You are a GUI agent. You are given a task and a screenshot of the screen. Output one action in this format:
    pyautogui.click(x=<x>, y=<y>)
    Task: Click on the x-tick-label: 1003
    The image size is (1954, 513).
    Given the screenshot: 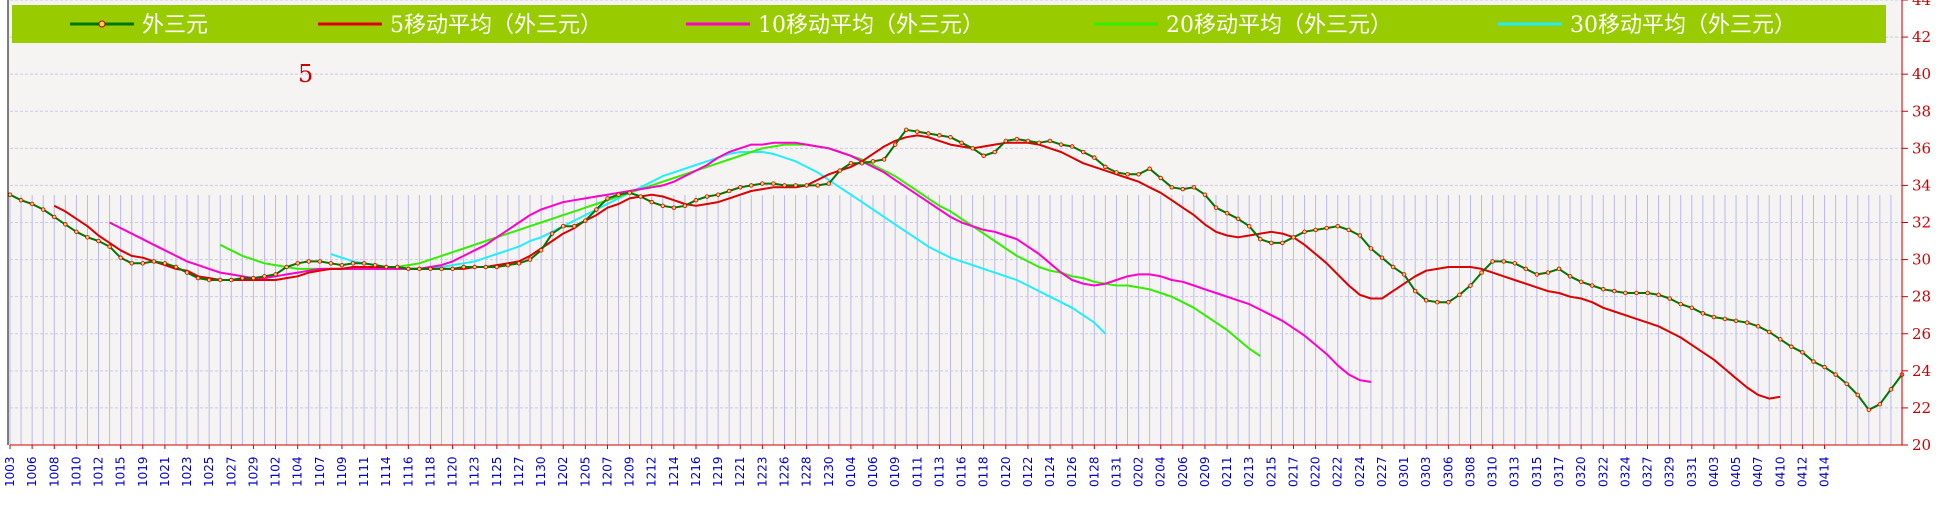 What is the action you would take?
    pyautogui.click(x=10, y=471)
    